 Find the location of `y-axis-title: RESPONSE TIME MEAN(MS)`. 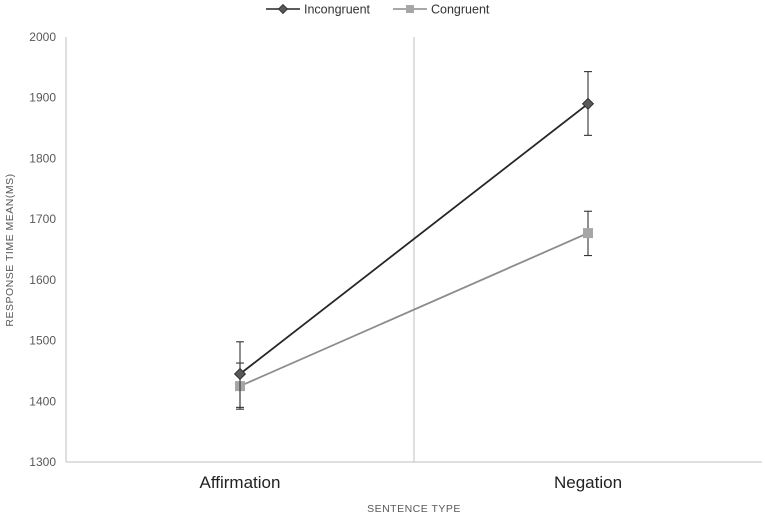

y-axis-title: RESPONSE TIME MEAN(MS) is located at coordinates (10, 249).